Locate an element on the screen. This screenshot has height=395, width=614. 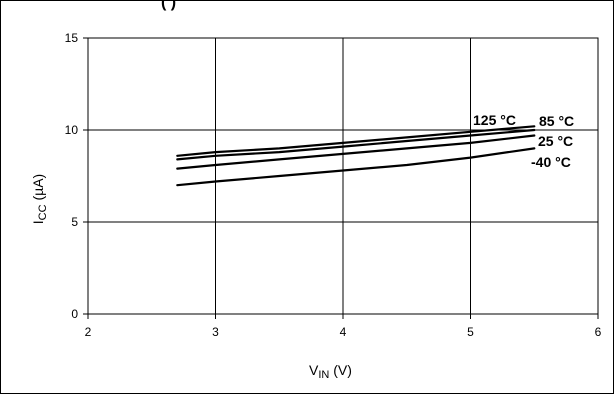
y-axis-title: ICC (µA) is located at coordinates (39, 199).